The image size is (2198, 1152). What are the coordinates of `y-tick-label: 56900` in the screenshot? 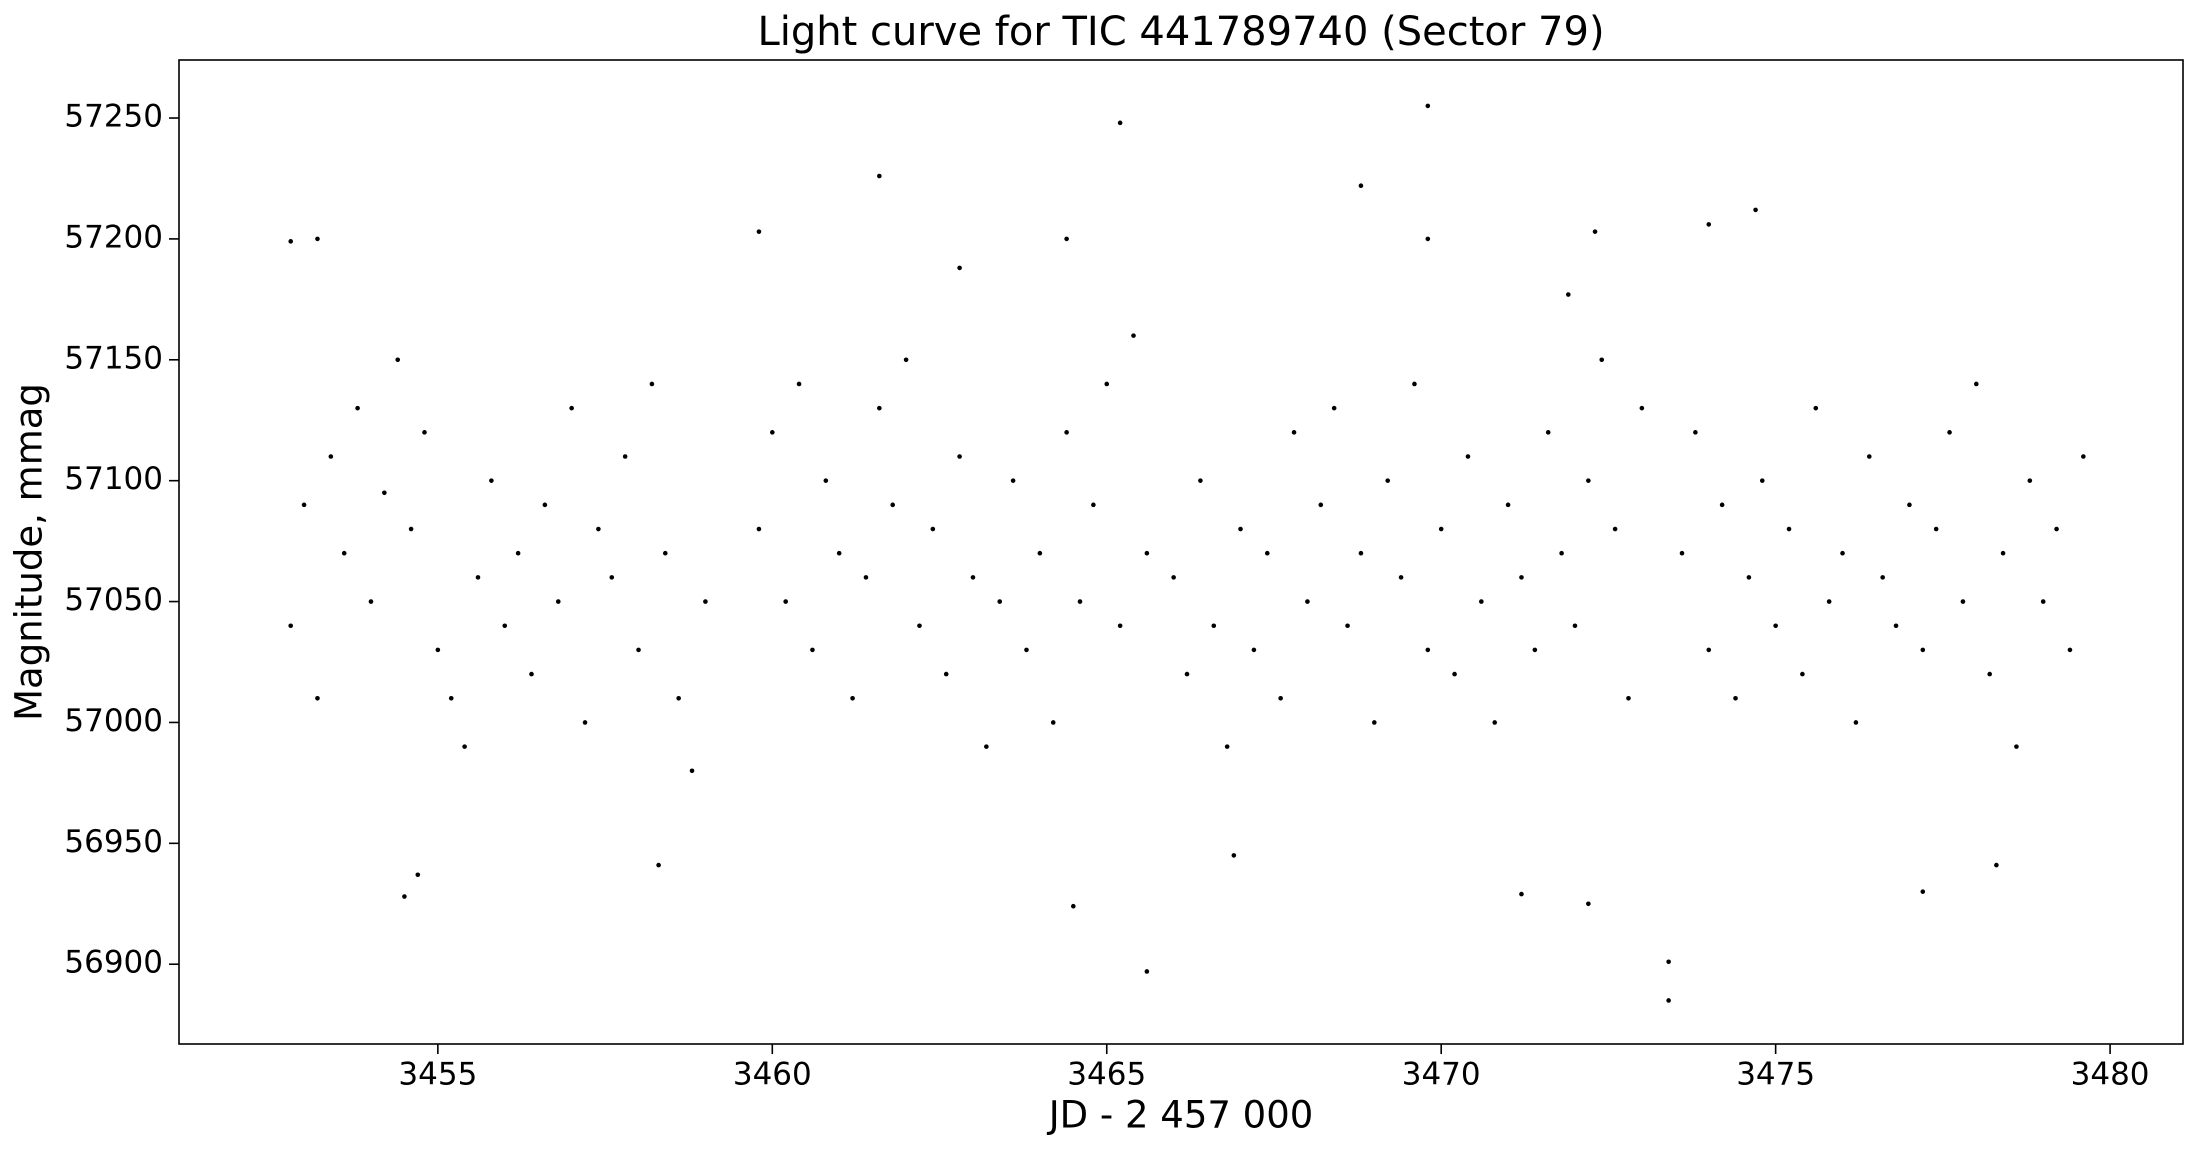 It's located at (113, 963).